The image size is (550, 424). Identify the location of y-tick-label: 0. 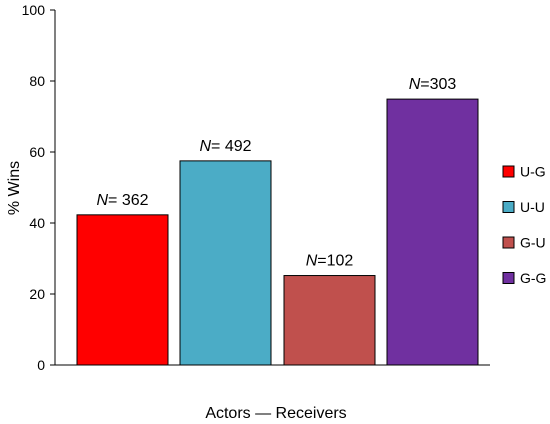
(41, 365).